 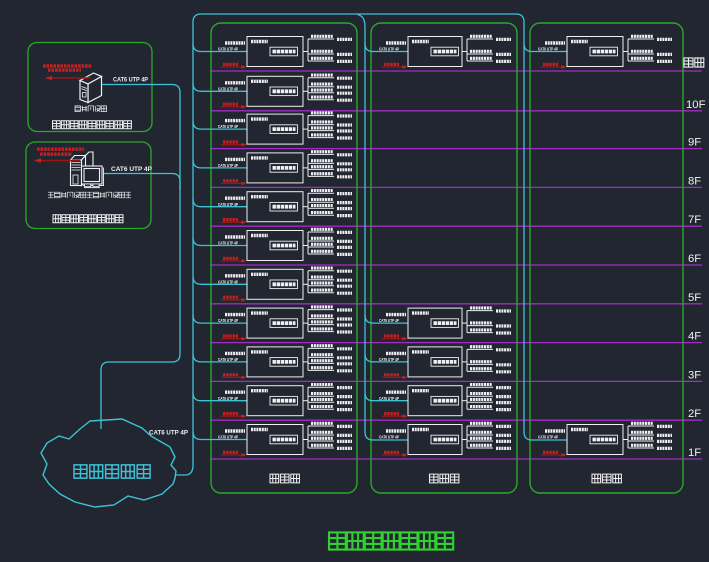 What do you see at coordinates (694, 181) in the screenshot?
I see `svg-text: 8F` at bounding box center [694, 181].